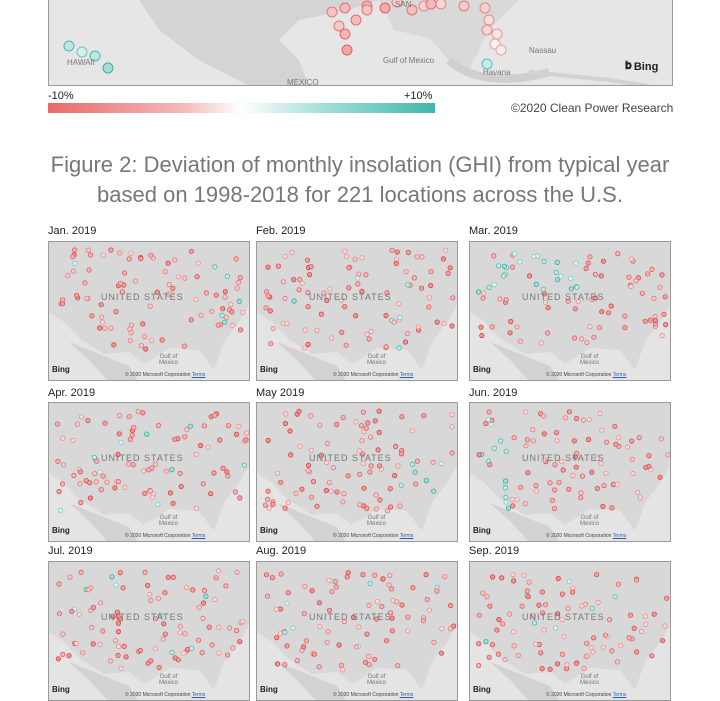 This screenshot has height=701, width=720. What do you see at coordinates (590, 524) in the screenshot?
I see `gulf-label-line: Mexico` at bounding box center [590, 524].